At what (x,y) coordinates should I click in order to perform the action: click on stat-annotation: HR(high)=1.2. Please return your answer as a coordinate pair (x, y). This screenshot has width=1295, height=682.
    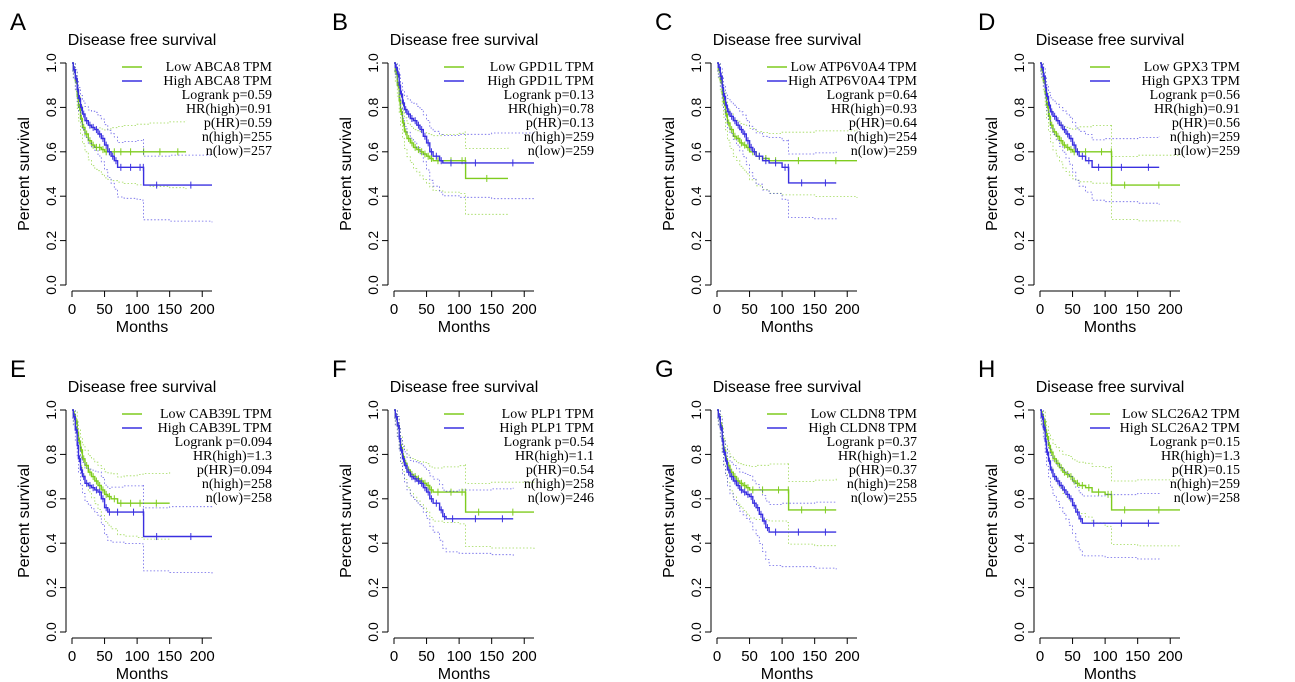
    Looking at the image, I should click on (877, 456).